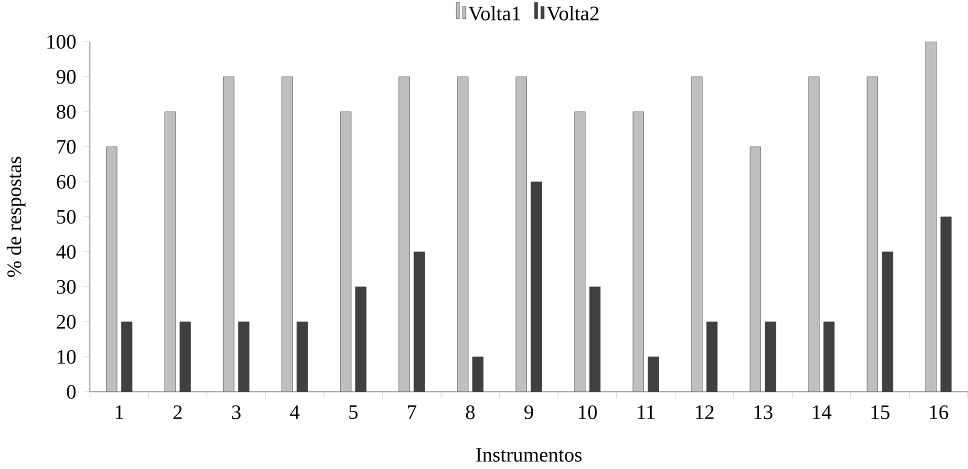 This screenshot has height=469, width=968. What do you see at coordinates (66, 217) in the screenshot?
I see `y-tick-label: 50` at bounding box center [66, 217].